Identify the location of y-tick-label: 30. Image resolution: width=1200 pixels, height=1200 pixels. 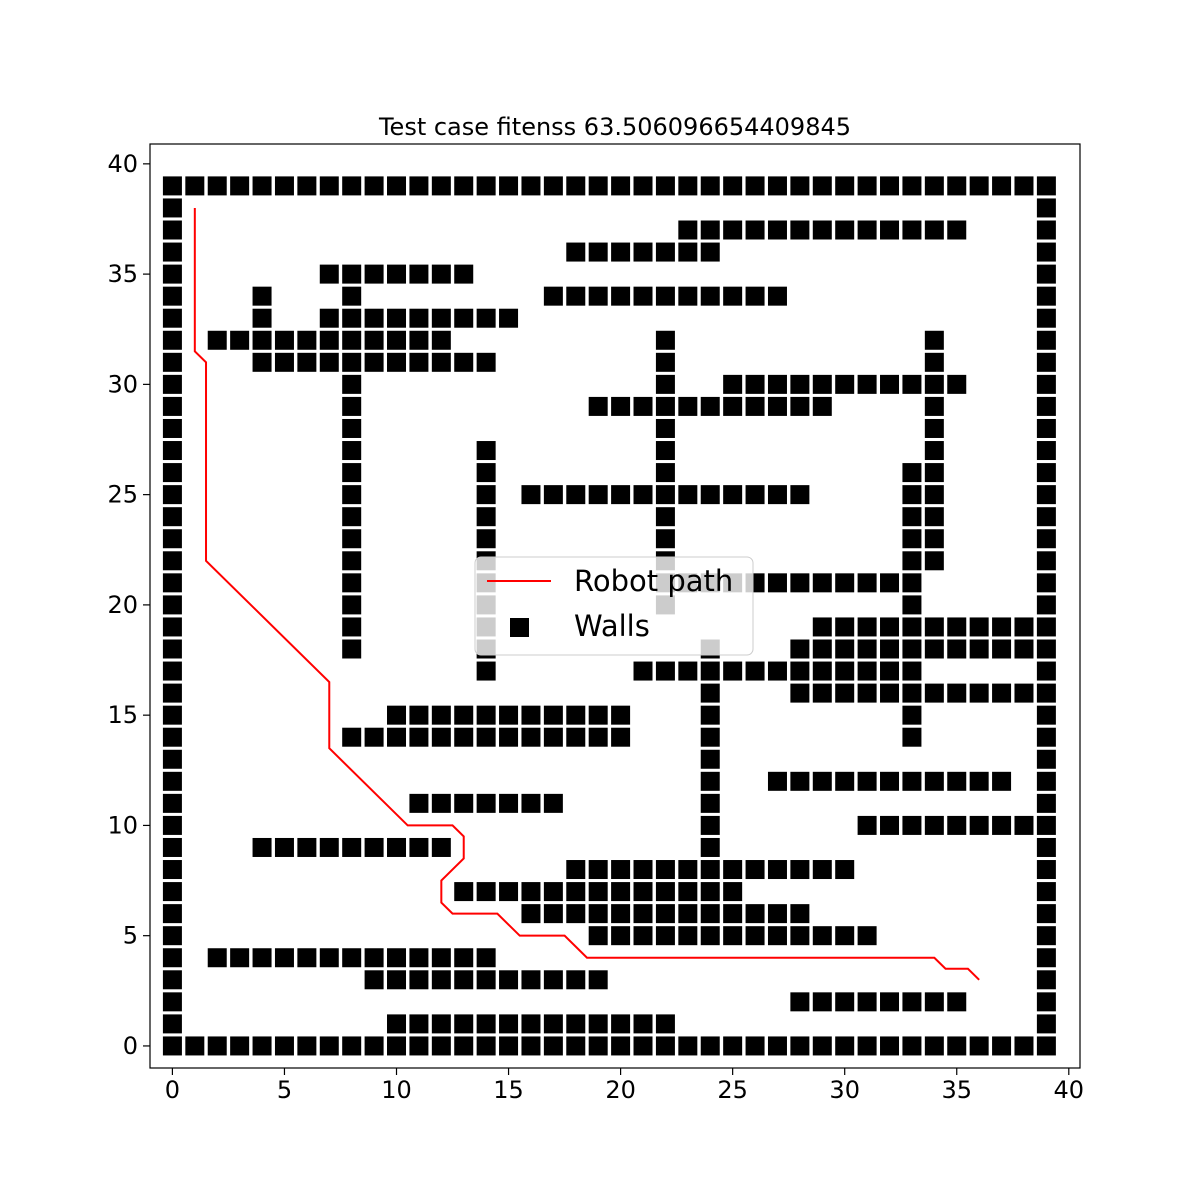
(122, 384).